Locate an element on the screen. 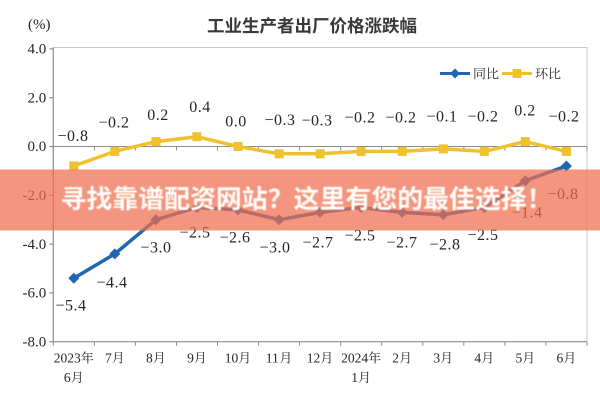  svg-text: −0.8 is located at coordinates (72, 136).